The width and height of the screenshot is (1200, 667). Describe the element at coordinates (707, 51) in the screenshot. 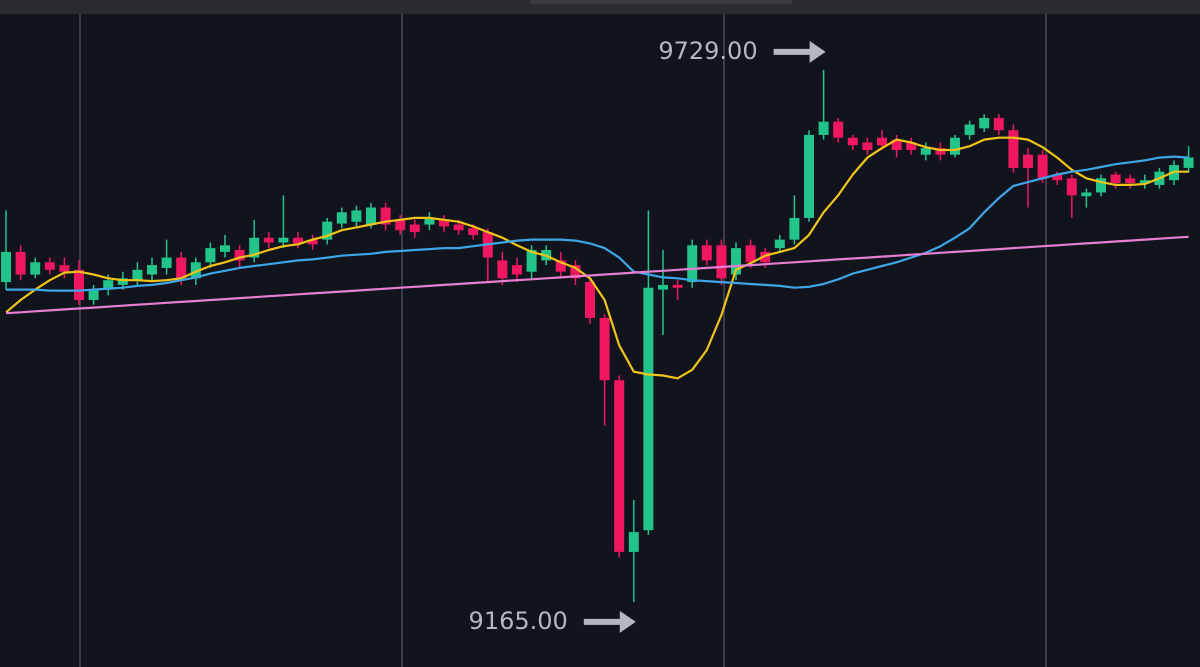

I see `annotation-label: 9729.00` at that location.